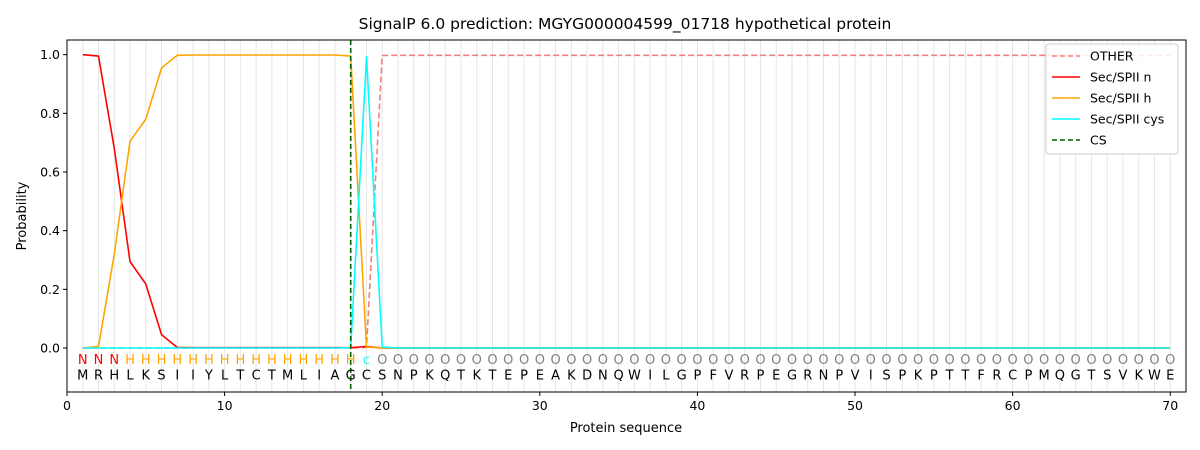 Image resolution: width=1200 pixels, height=450 pixels. What do you see at coordinates (50, 230) in the screenshot?
I see `y-tick-label: 0.4` at bounding box center [50, 230].